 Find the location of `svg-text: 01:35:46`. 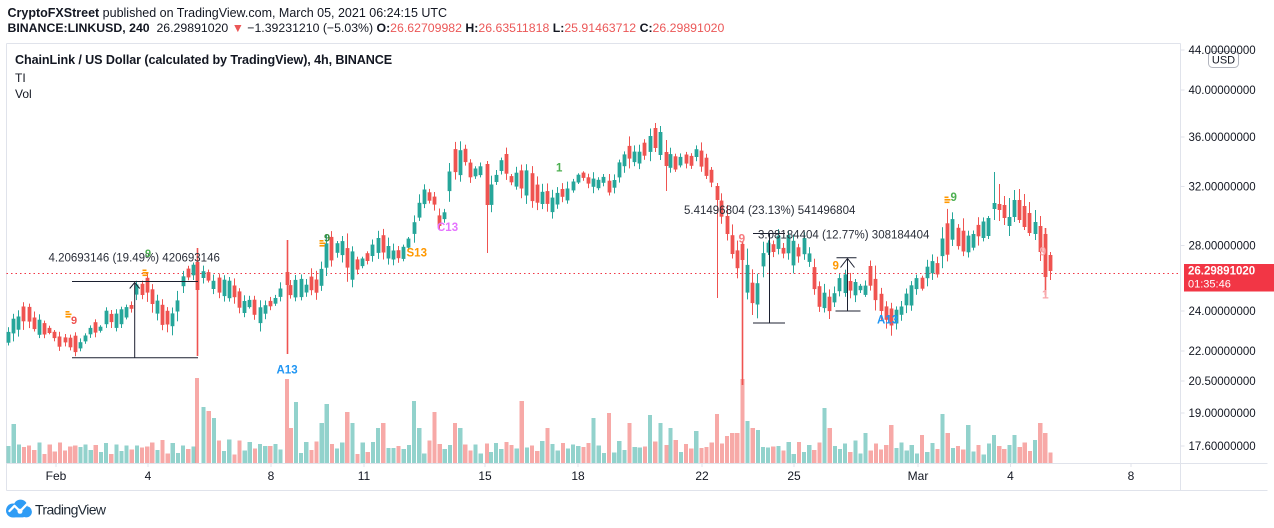

svg-text: 01:35:46 is located at coordinates (1209, 285).